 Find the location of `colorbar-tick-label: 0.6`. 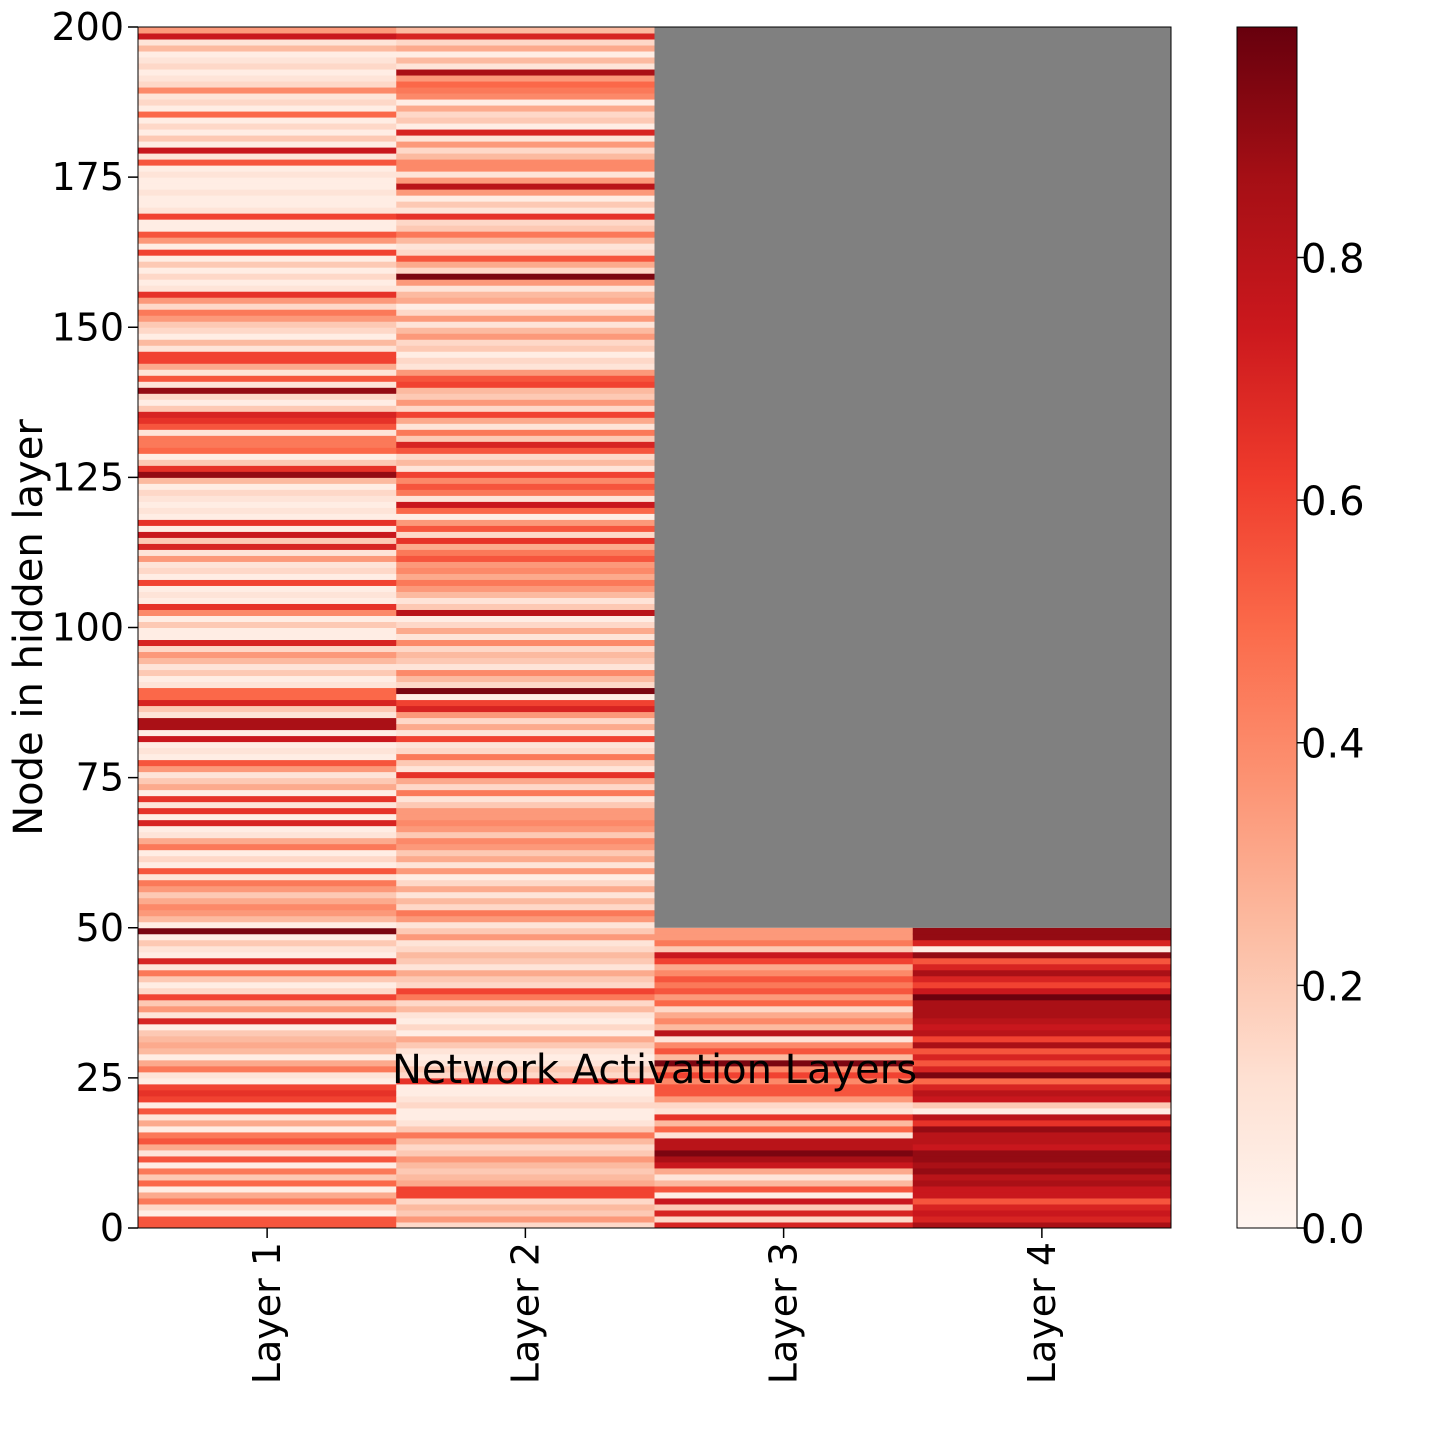

colorbar-tick-label: 0.6 is located at coordinates (1333, 502).